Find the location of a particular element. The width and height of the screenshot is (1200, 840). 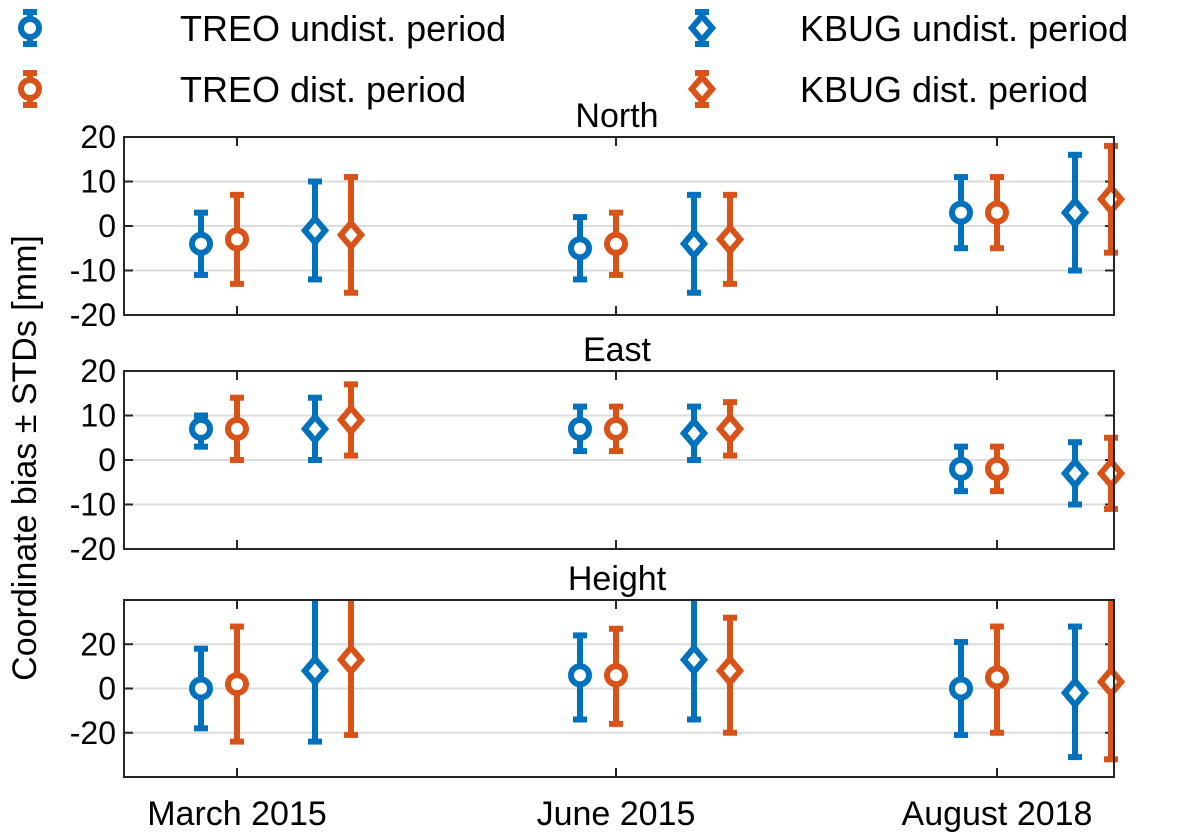

x-tick-label: August 2018 is located at coordinates (997, 814).